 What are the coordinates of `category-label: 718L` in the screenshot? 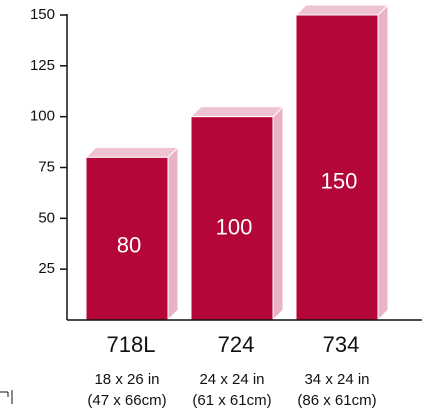 It's located at (131, 344).